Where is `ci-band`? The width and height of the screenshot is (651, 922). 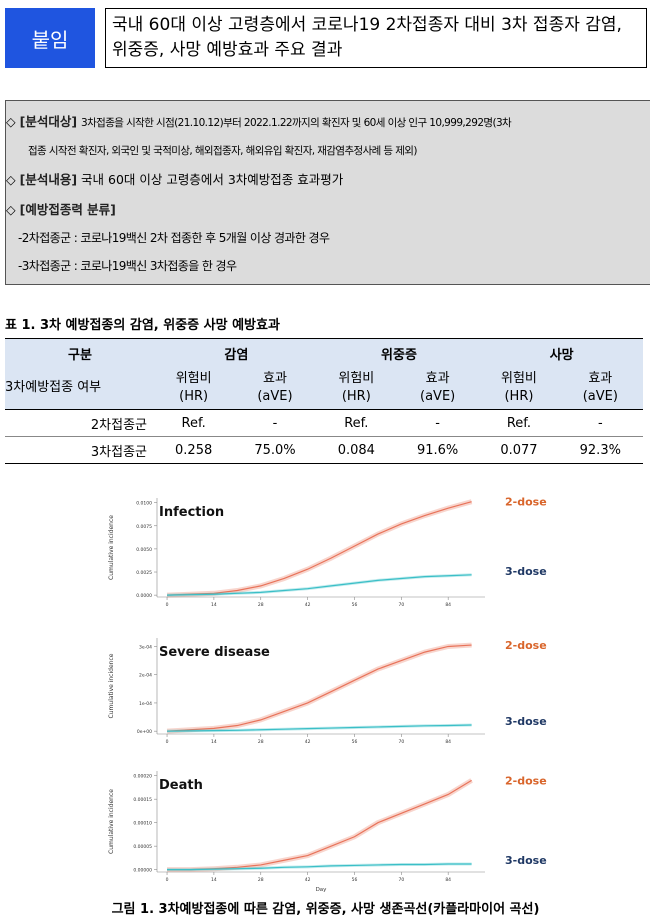
ci-band is located at coordinates (320, 825).